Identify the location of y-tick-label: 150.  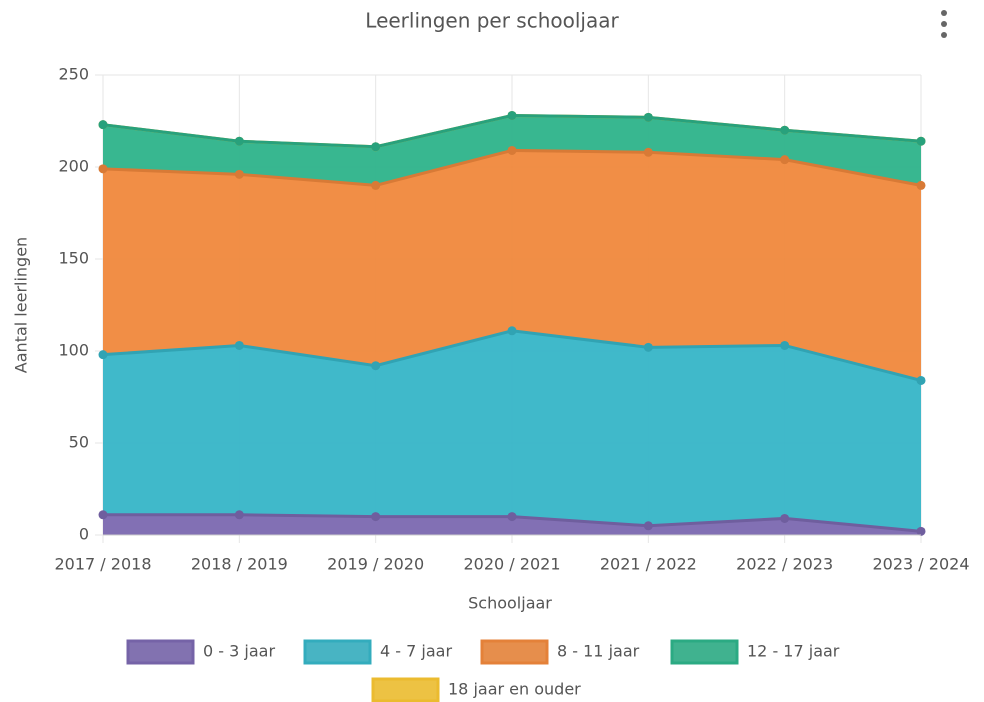
(73, 258).